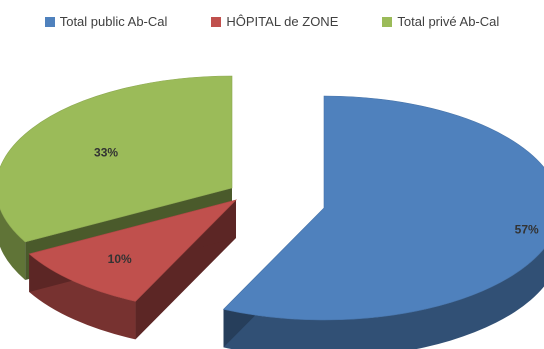 Image resolution: width=544 pixels, height=349 pixels. What do you see at coordinates (448, 21) in the screenshot?
I see `legend-label-total-prive: Total privé Ab-Cal` at bounding box center [448, 21].